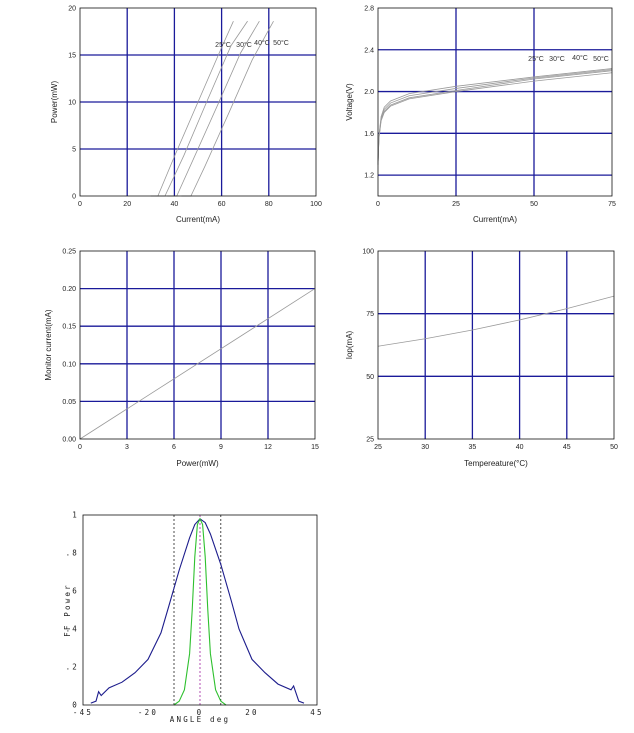 The width and height of the screenshot is (634, 733). What do you see at coordinates (174, 447) in the screenshot?
I see `x-tick-label: 6` at bounding box center [174, 447].